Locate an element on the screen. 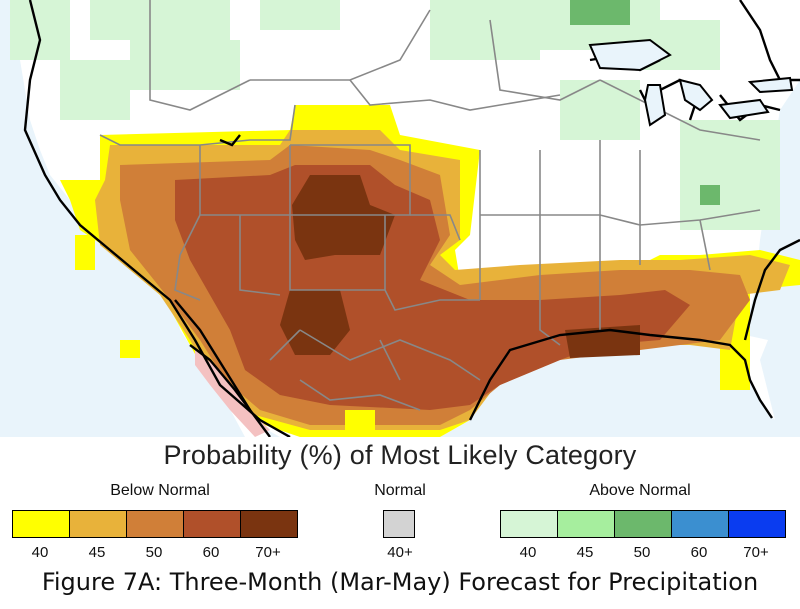 The image size is (800, 609). below-tick-4: 60 is located at coordinates (211, 552).